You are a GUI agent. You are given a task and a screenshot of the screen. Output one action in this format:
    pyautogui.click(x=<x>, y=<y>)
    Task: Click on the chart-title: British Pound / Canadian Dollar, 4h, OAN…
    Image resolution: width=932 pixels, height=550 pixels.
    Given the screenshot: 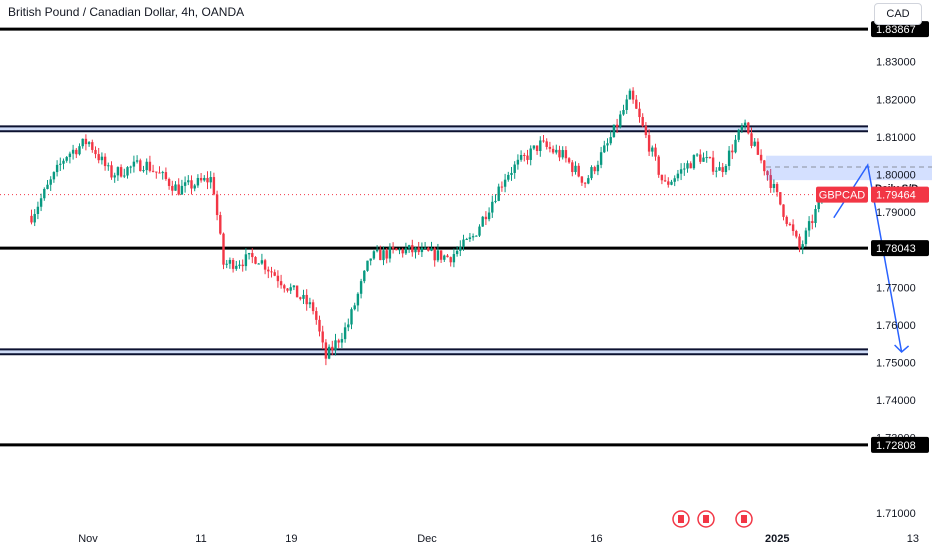 What is the action you would take?
    pyautogui.click(x=126, y=12)
    